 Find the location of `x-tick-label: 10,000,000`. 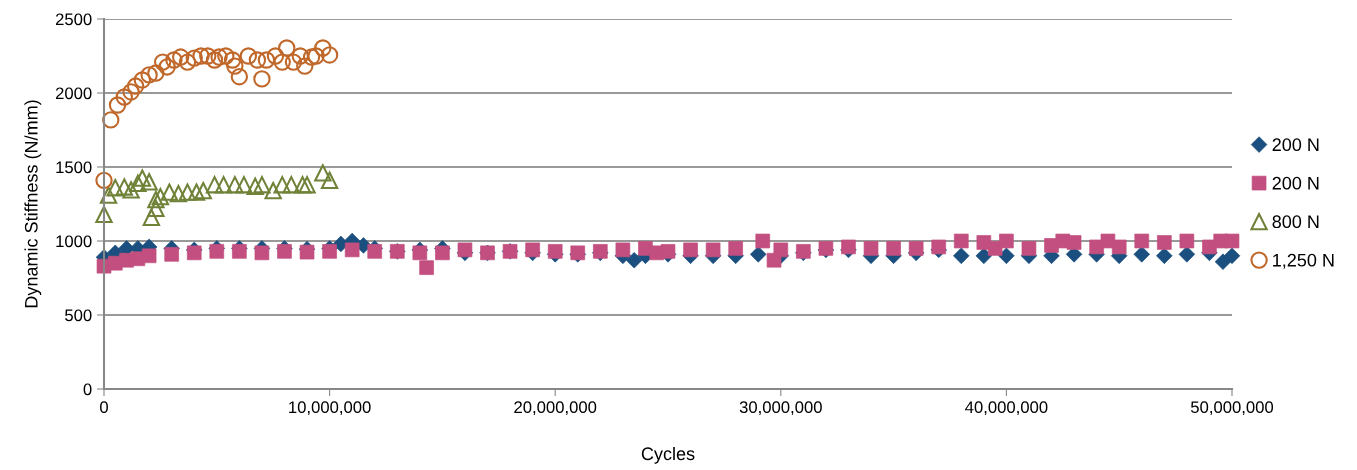

x-tick-label: 10,000,000 is located at coordinates (330, 408).